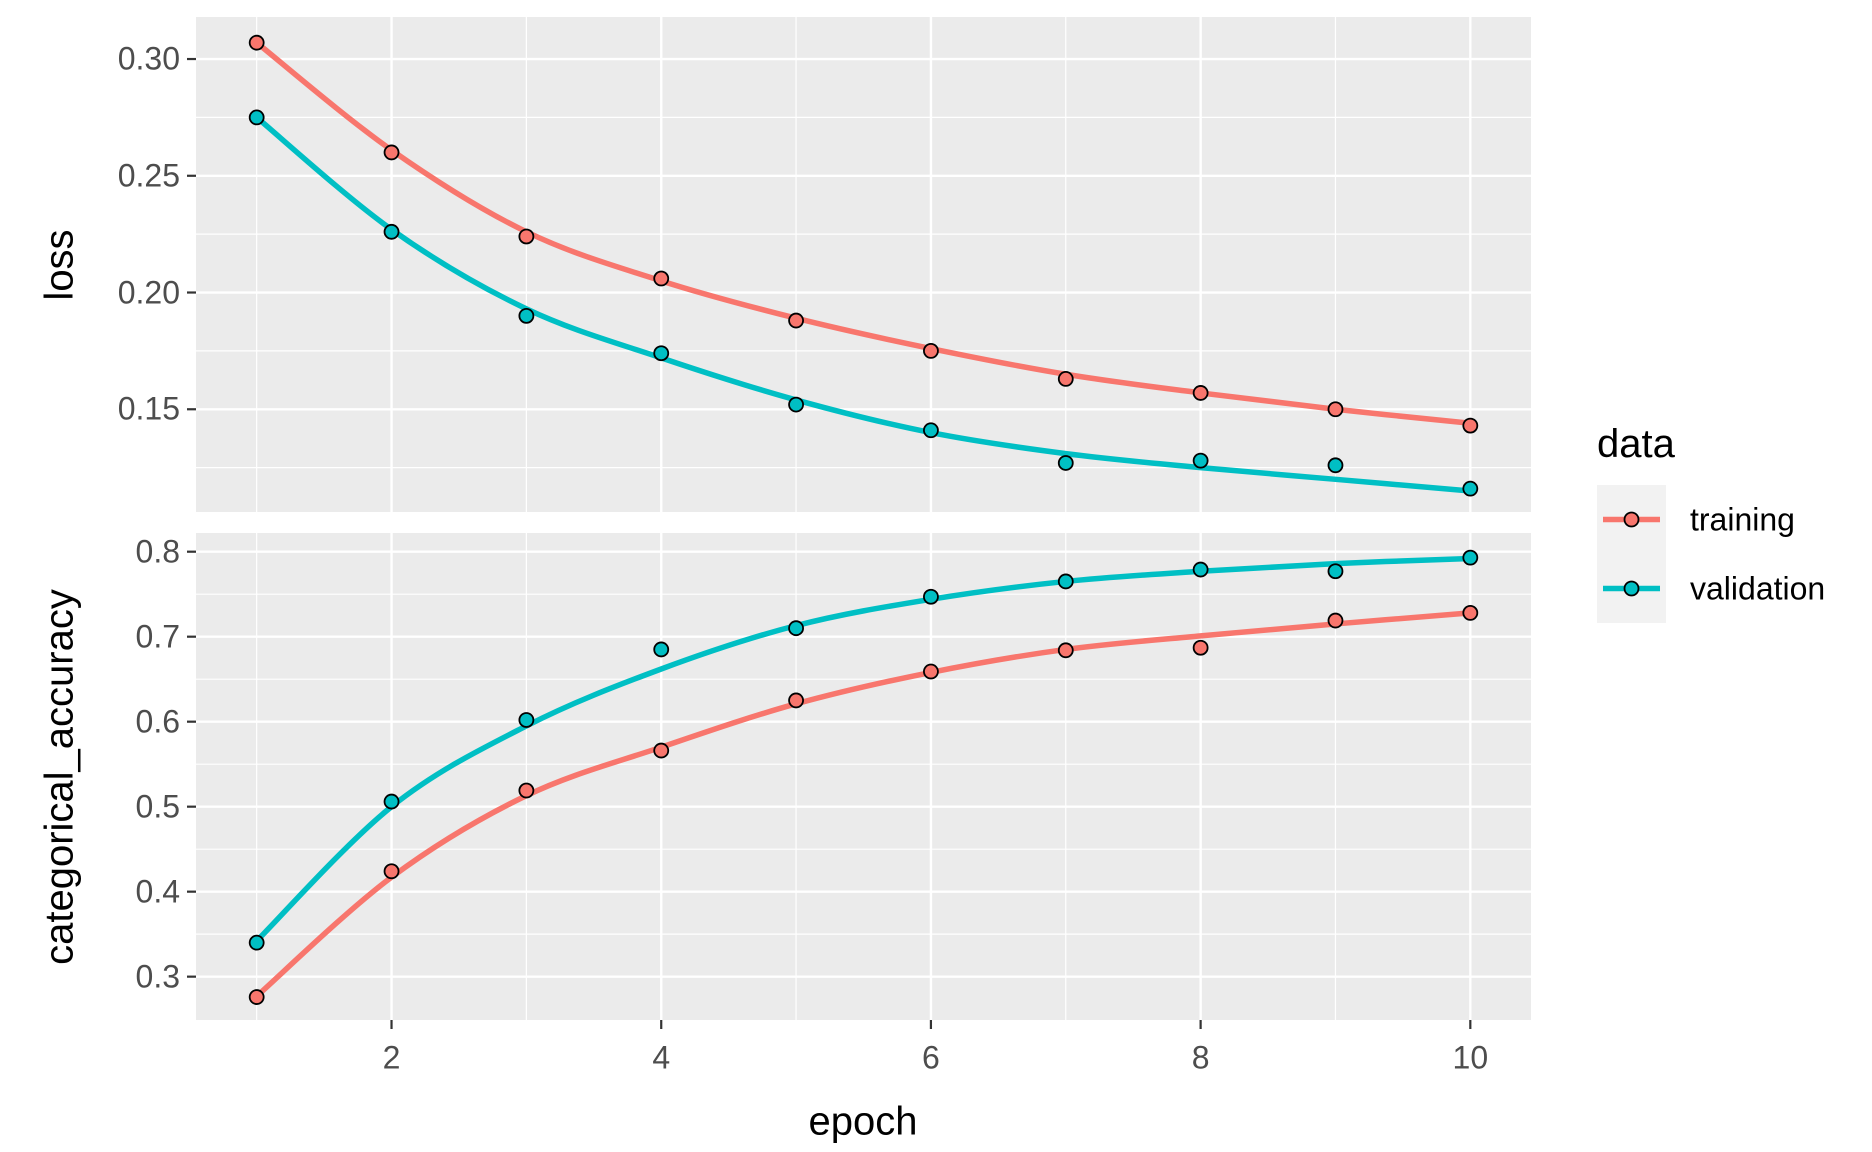 The image size is (1872, 1152). I want to click on x-tick-label: 8, so click(1200, 1057).